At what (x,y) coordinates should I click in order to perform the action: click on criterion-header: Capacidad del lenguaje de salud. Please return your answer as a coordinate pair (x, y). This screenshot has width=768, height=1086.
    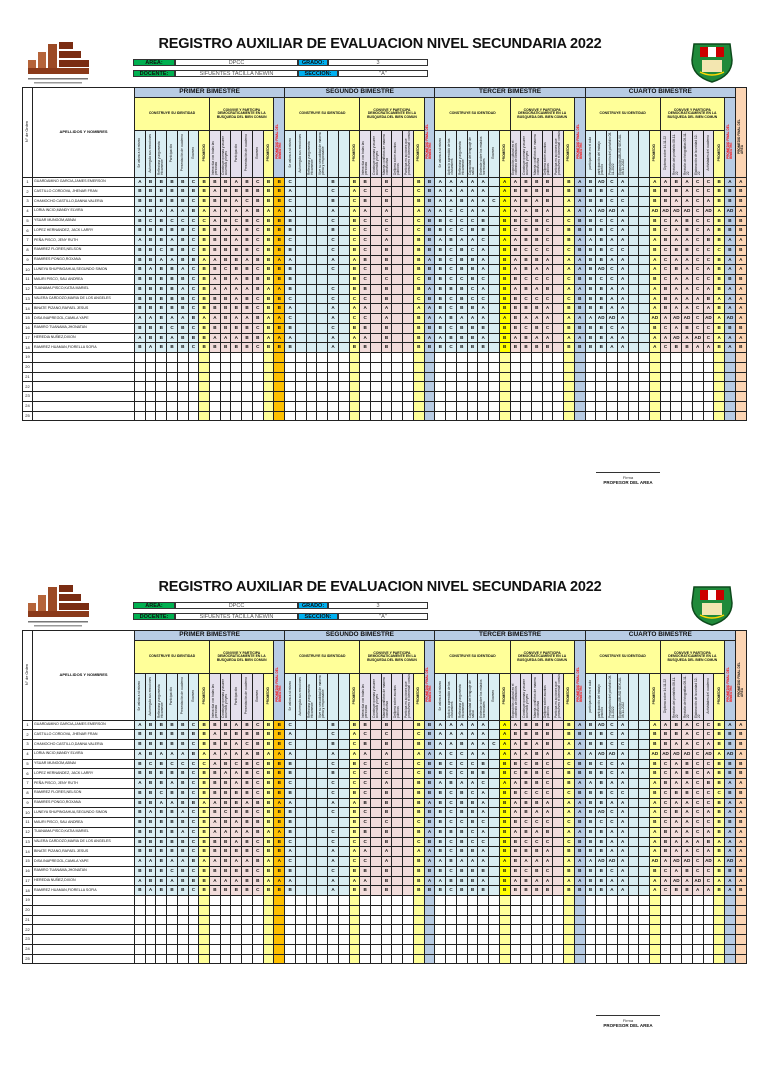
    Looking at the image, I should click on (472, 154).